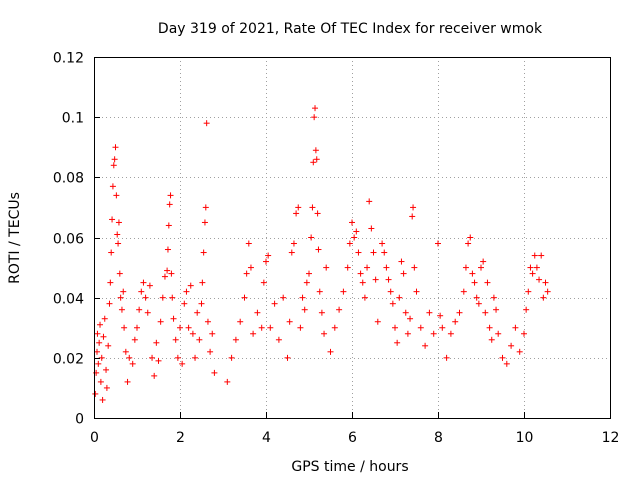  What do you see at coordinates (94, 438) in the screenshot?
I see `x-tick-label: 0` at bounding box center [94, 438].